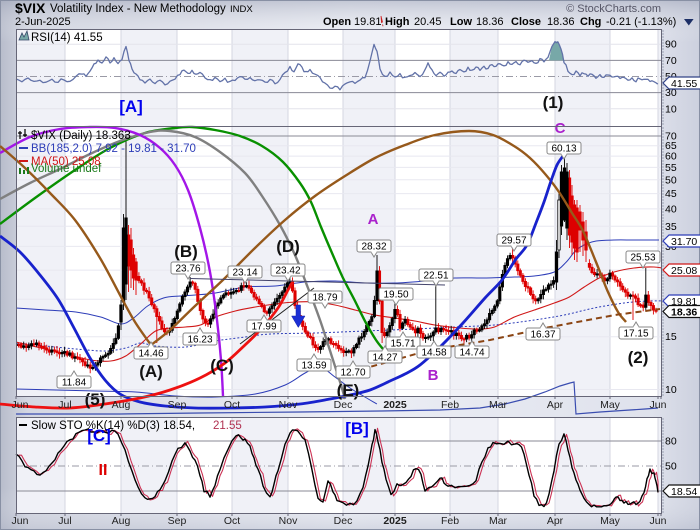 Image resolution: width=700 pixels, height=530 pixels. What do you see at coordinates (635, 334) in the screenshot?
I see `svg-text: 17.15` at bounding box center [635, 334].